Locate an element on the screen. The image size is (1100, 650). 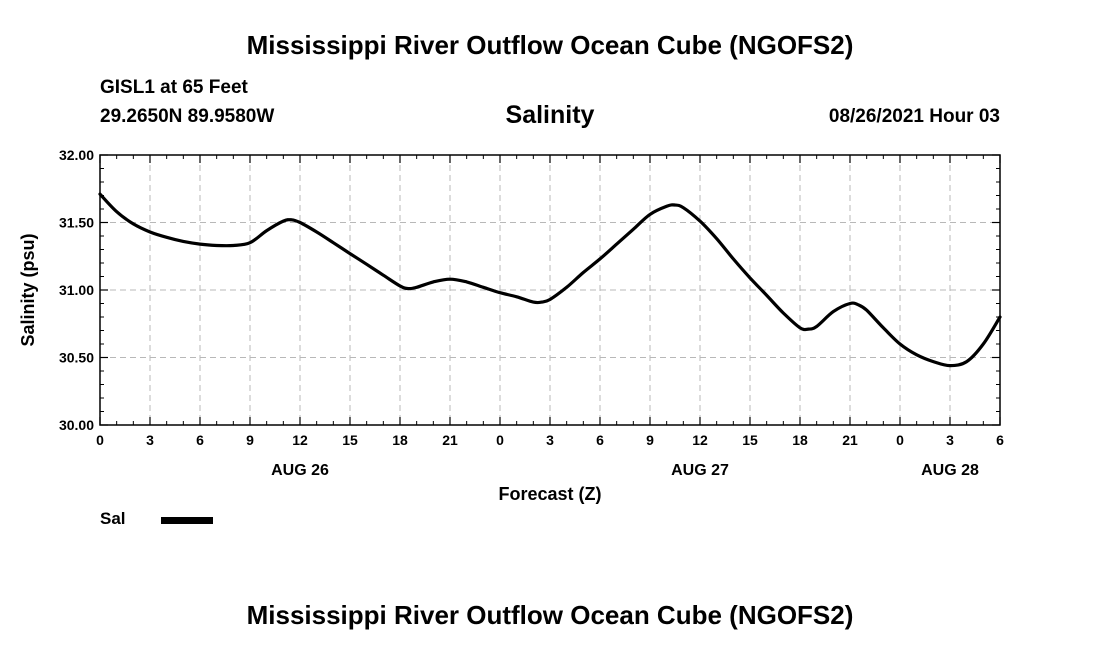
date-label: AUG 27 is located at coordinates (700, 470).